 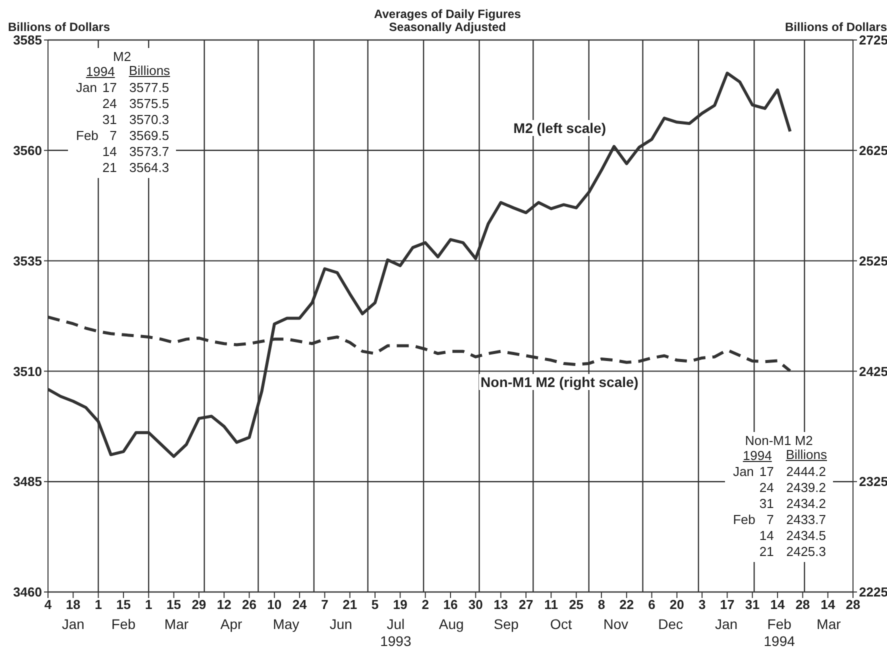 I want to click on text: Oct, so click(x=561, y=624).